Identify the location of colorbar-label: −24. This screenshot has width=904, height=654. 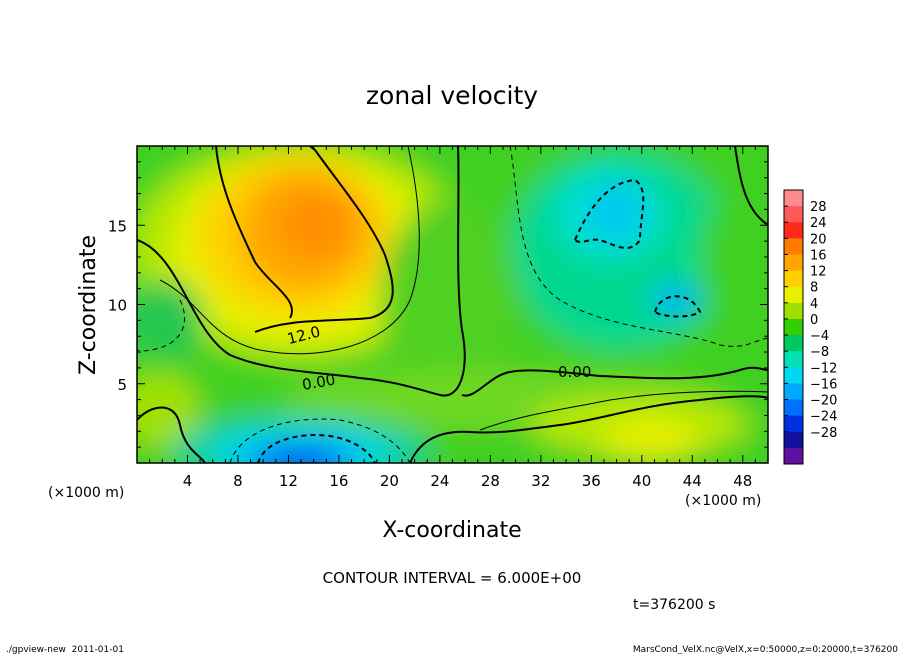
(823, 417).